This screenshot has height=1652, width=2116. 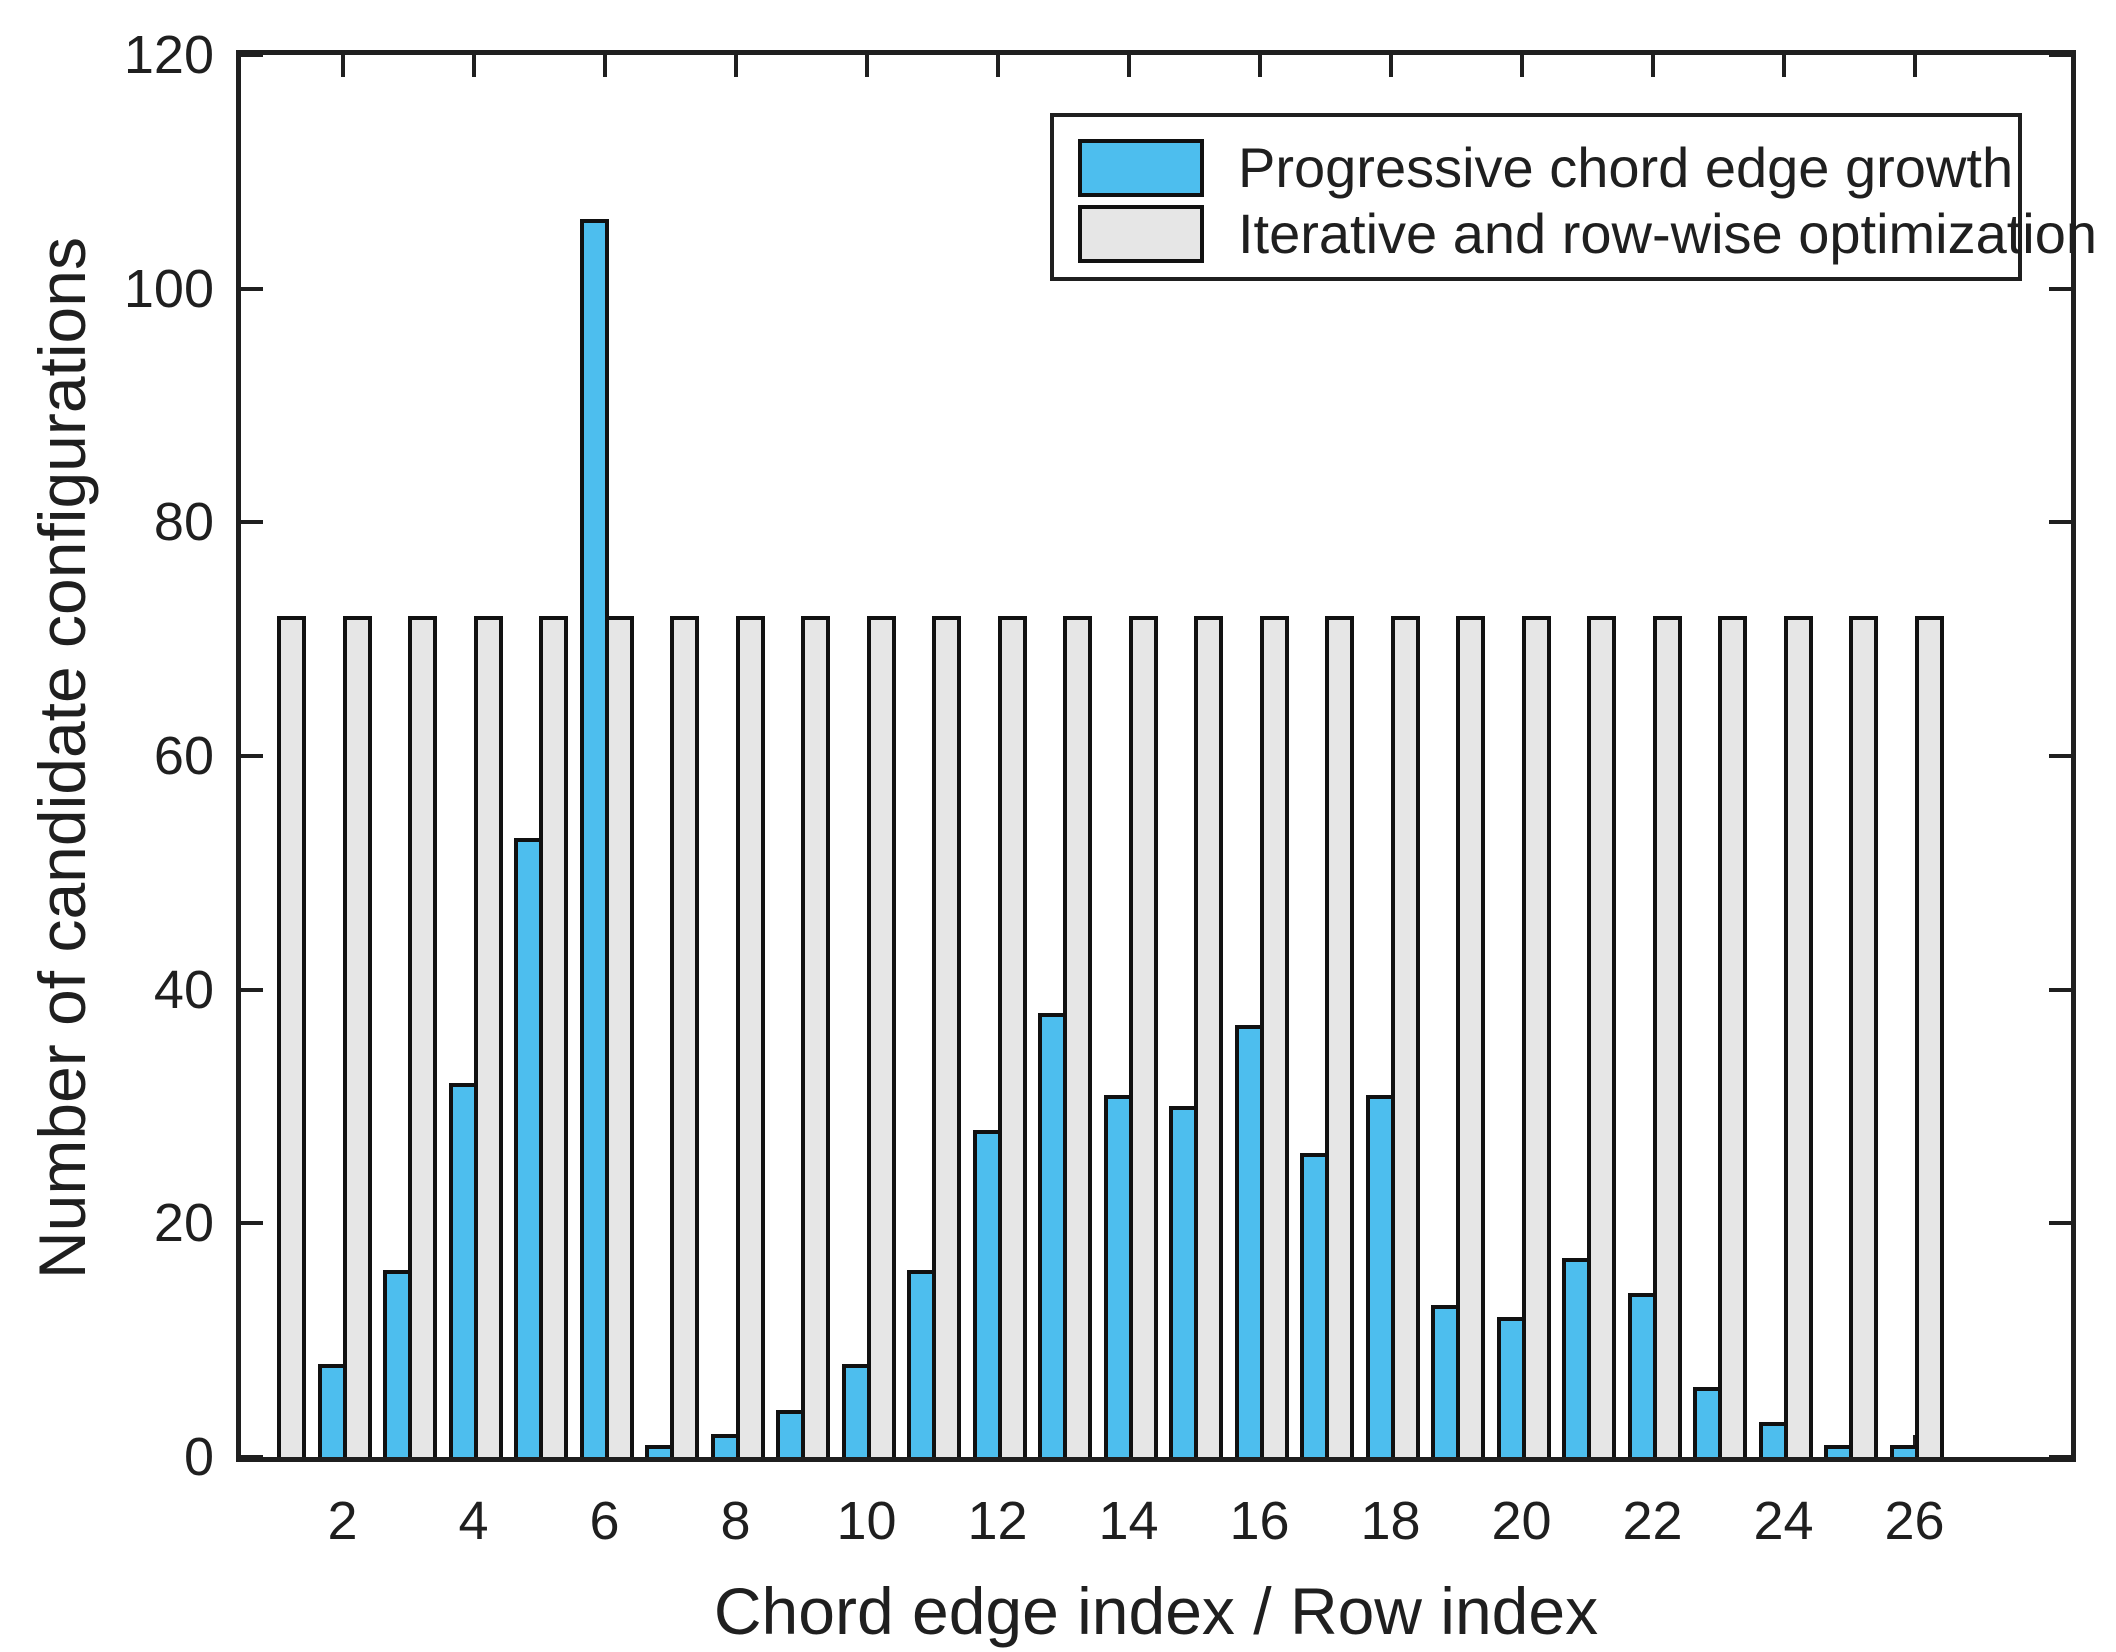 I want to click on x-tick-label-14: 14, so click(x=1128, y=1521).